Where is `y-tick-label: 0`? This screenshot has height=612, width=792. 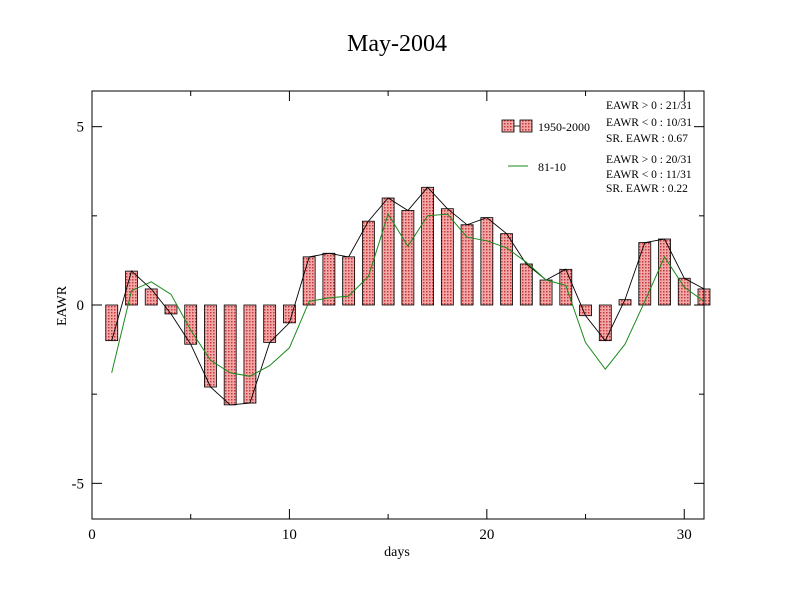
y-tick-label: 0 is located at coordinates (81, 306).